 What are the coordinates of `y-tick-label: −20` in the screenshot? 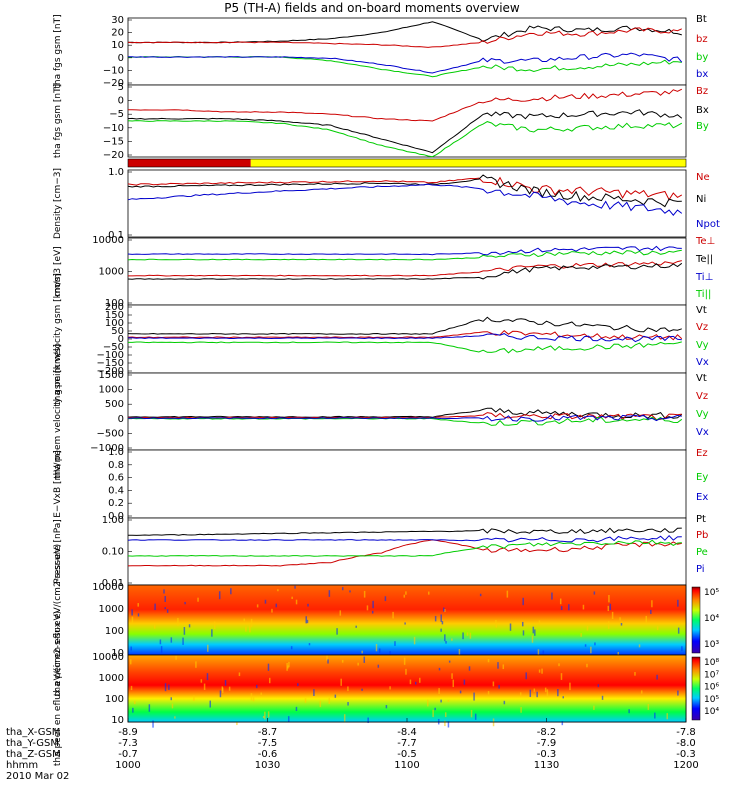 It's located at (113, 83).